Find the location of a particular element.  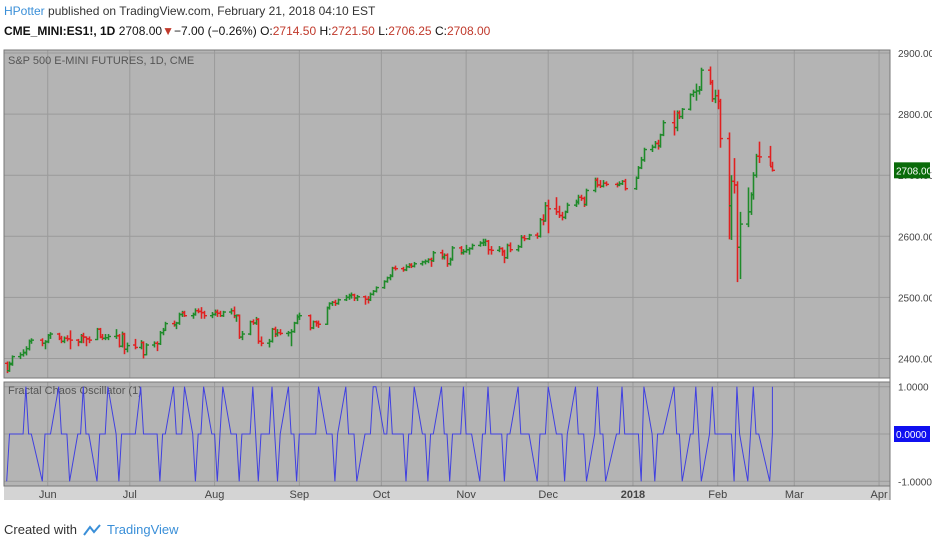

price-tick-label: 2800.00 is located at coordinates (915, 115).